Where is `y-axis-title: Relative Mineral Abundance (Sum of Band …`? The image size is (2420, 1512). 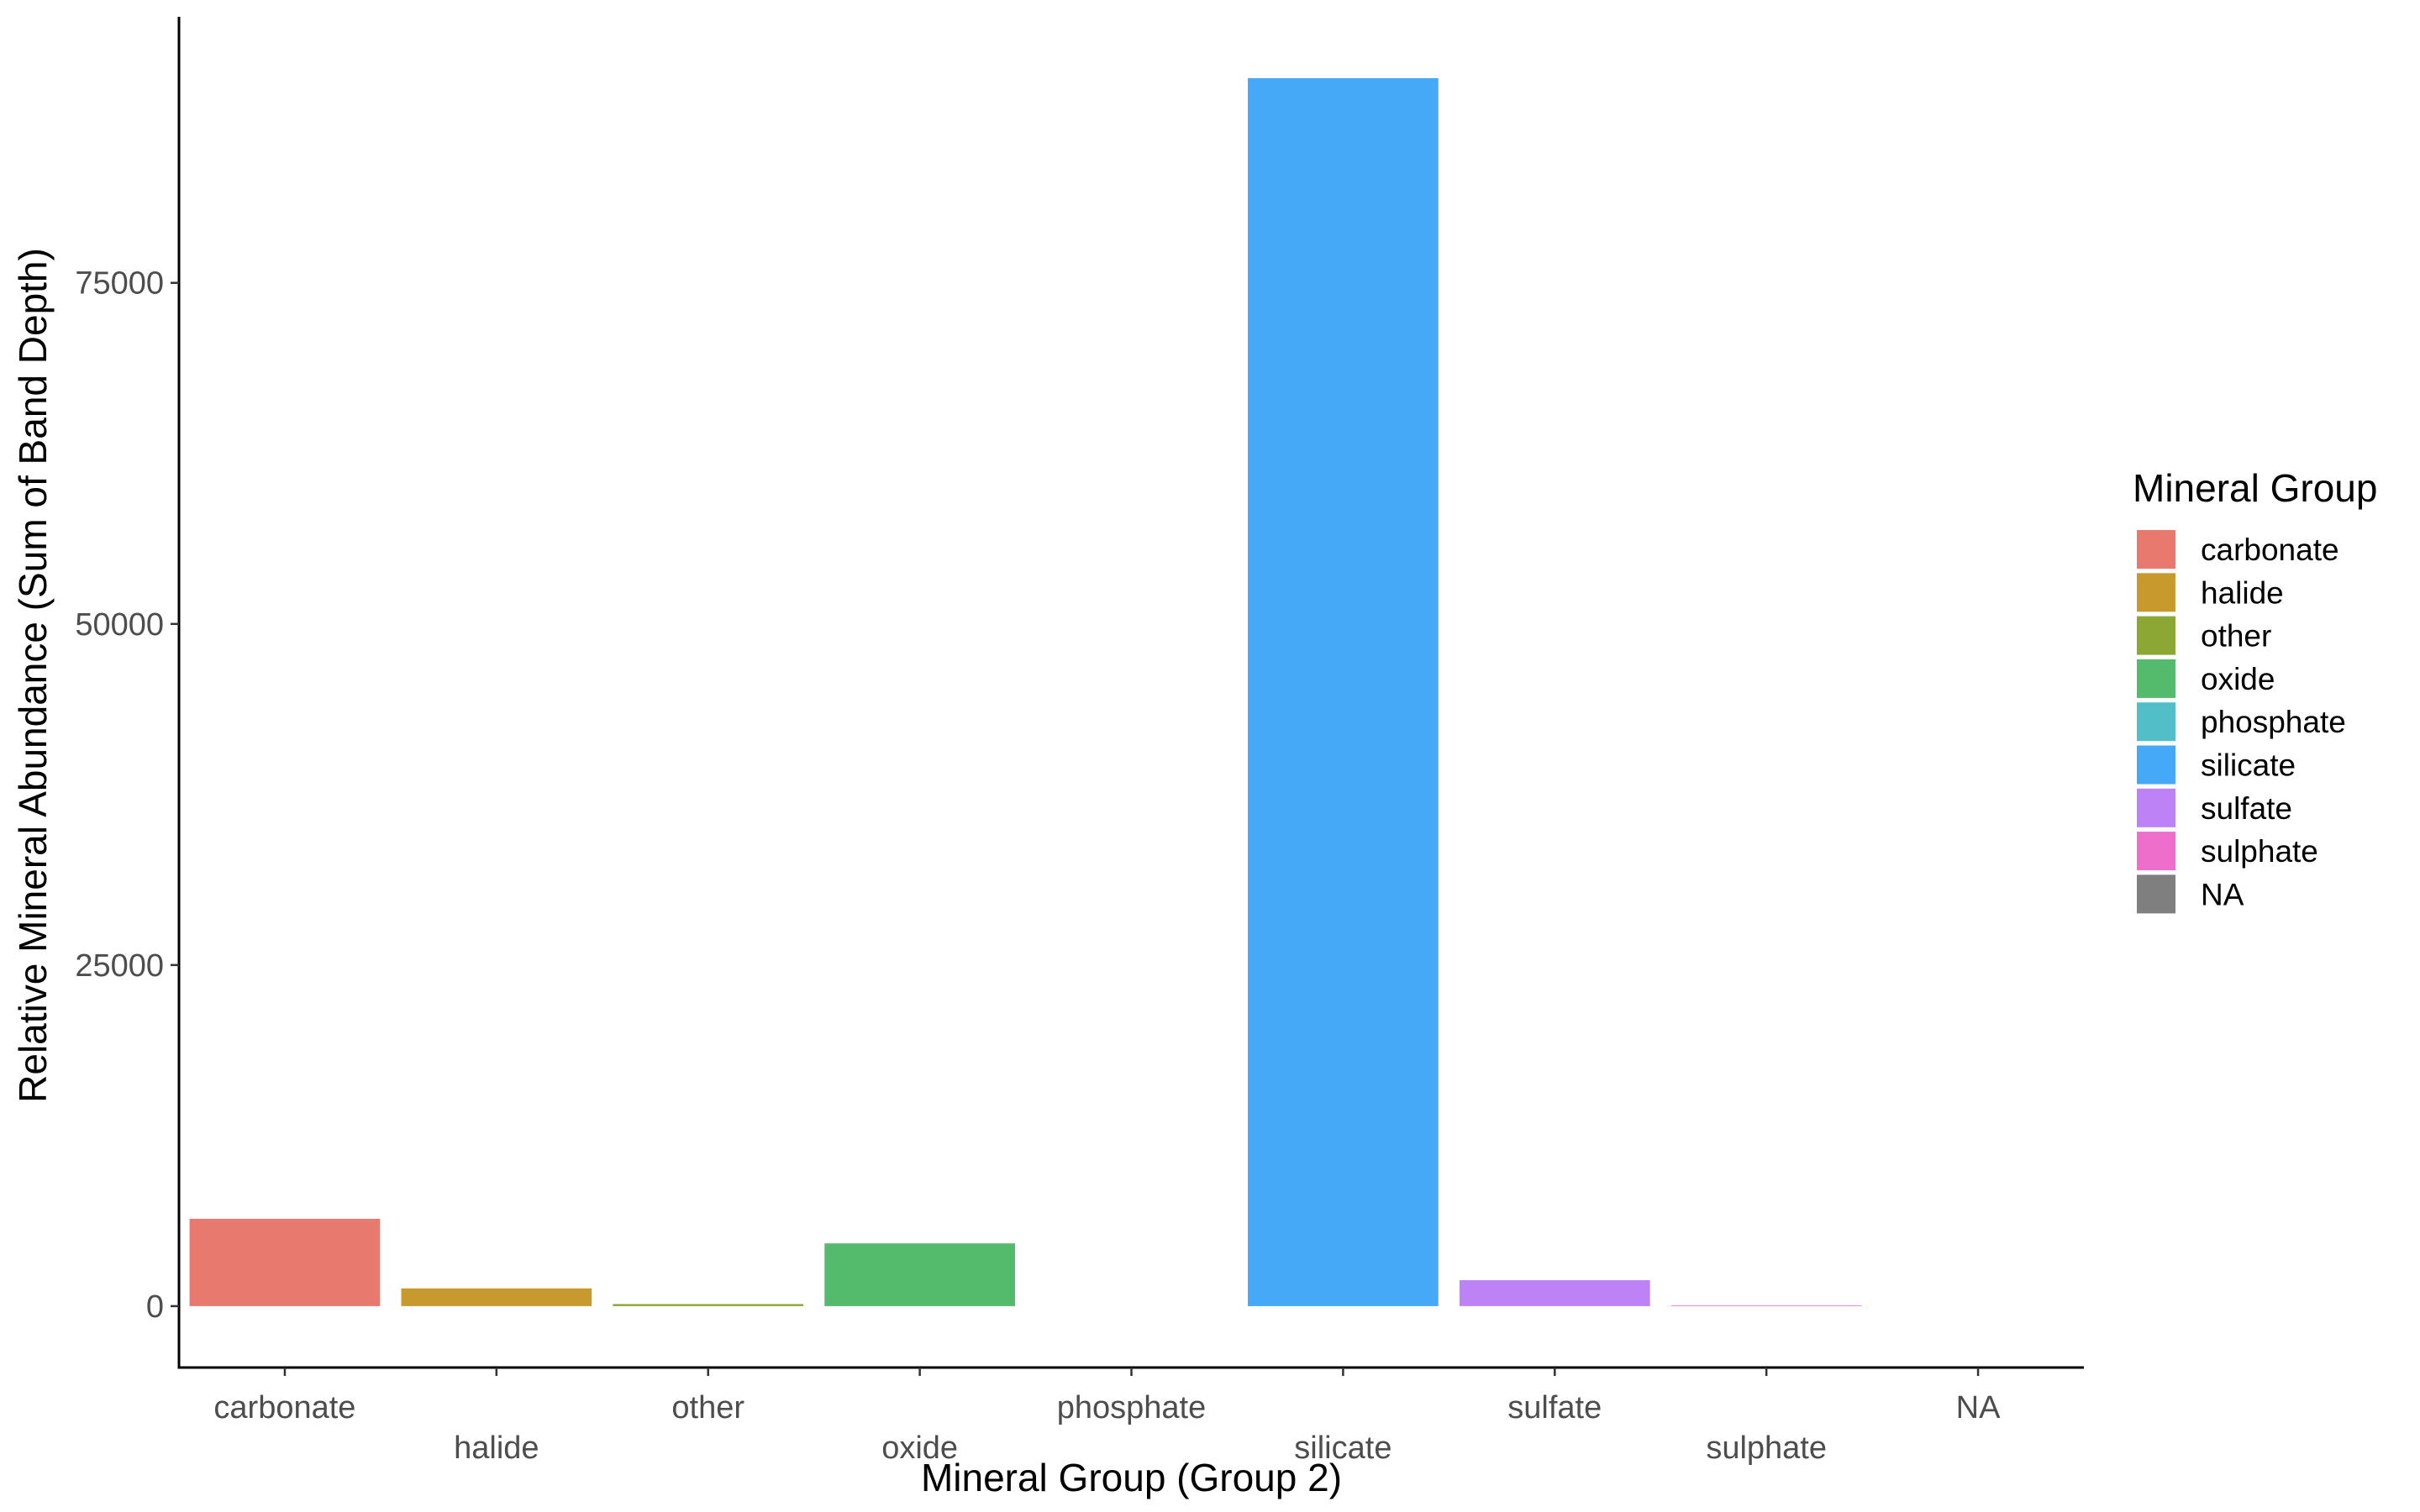 y-axis-title: Relative Mineral Abundance (Sum of Band … is located at coordinates (33, 675).